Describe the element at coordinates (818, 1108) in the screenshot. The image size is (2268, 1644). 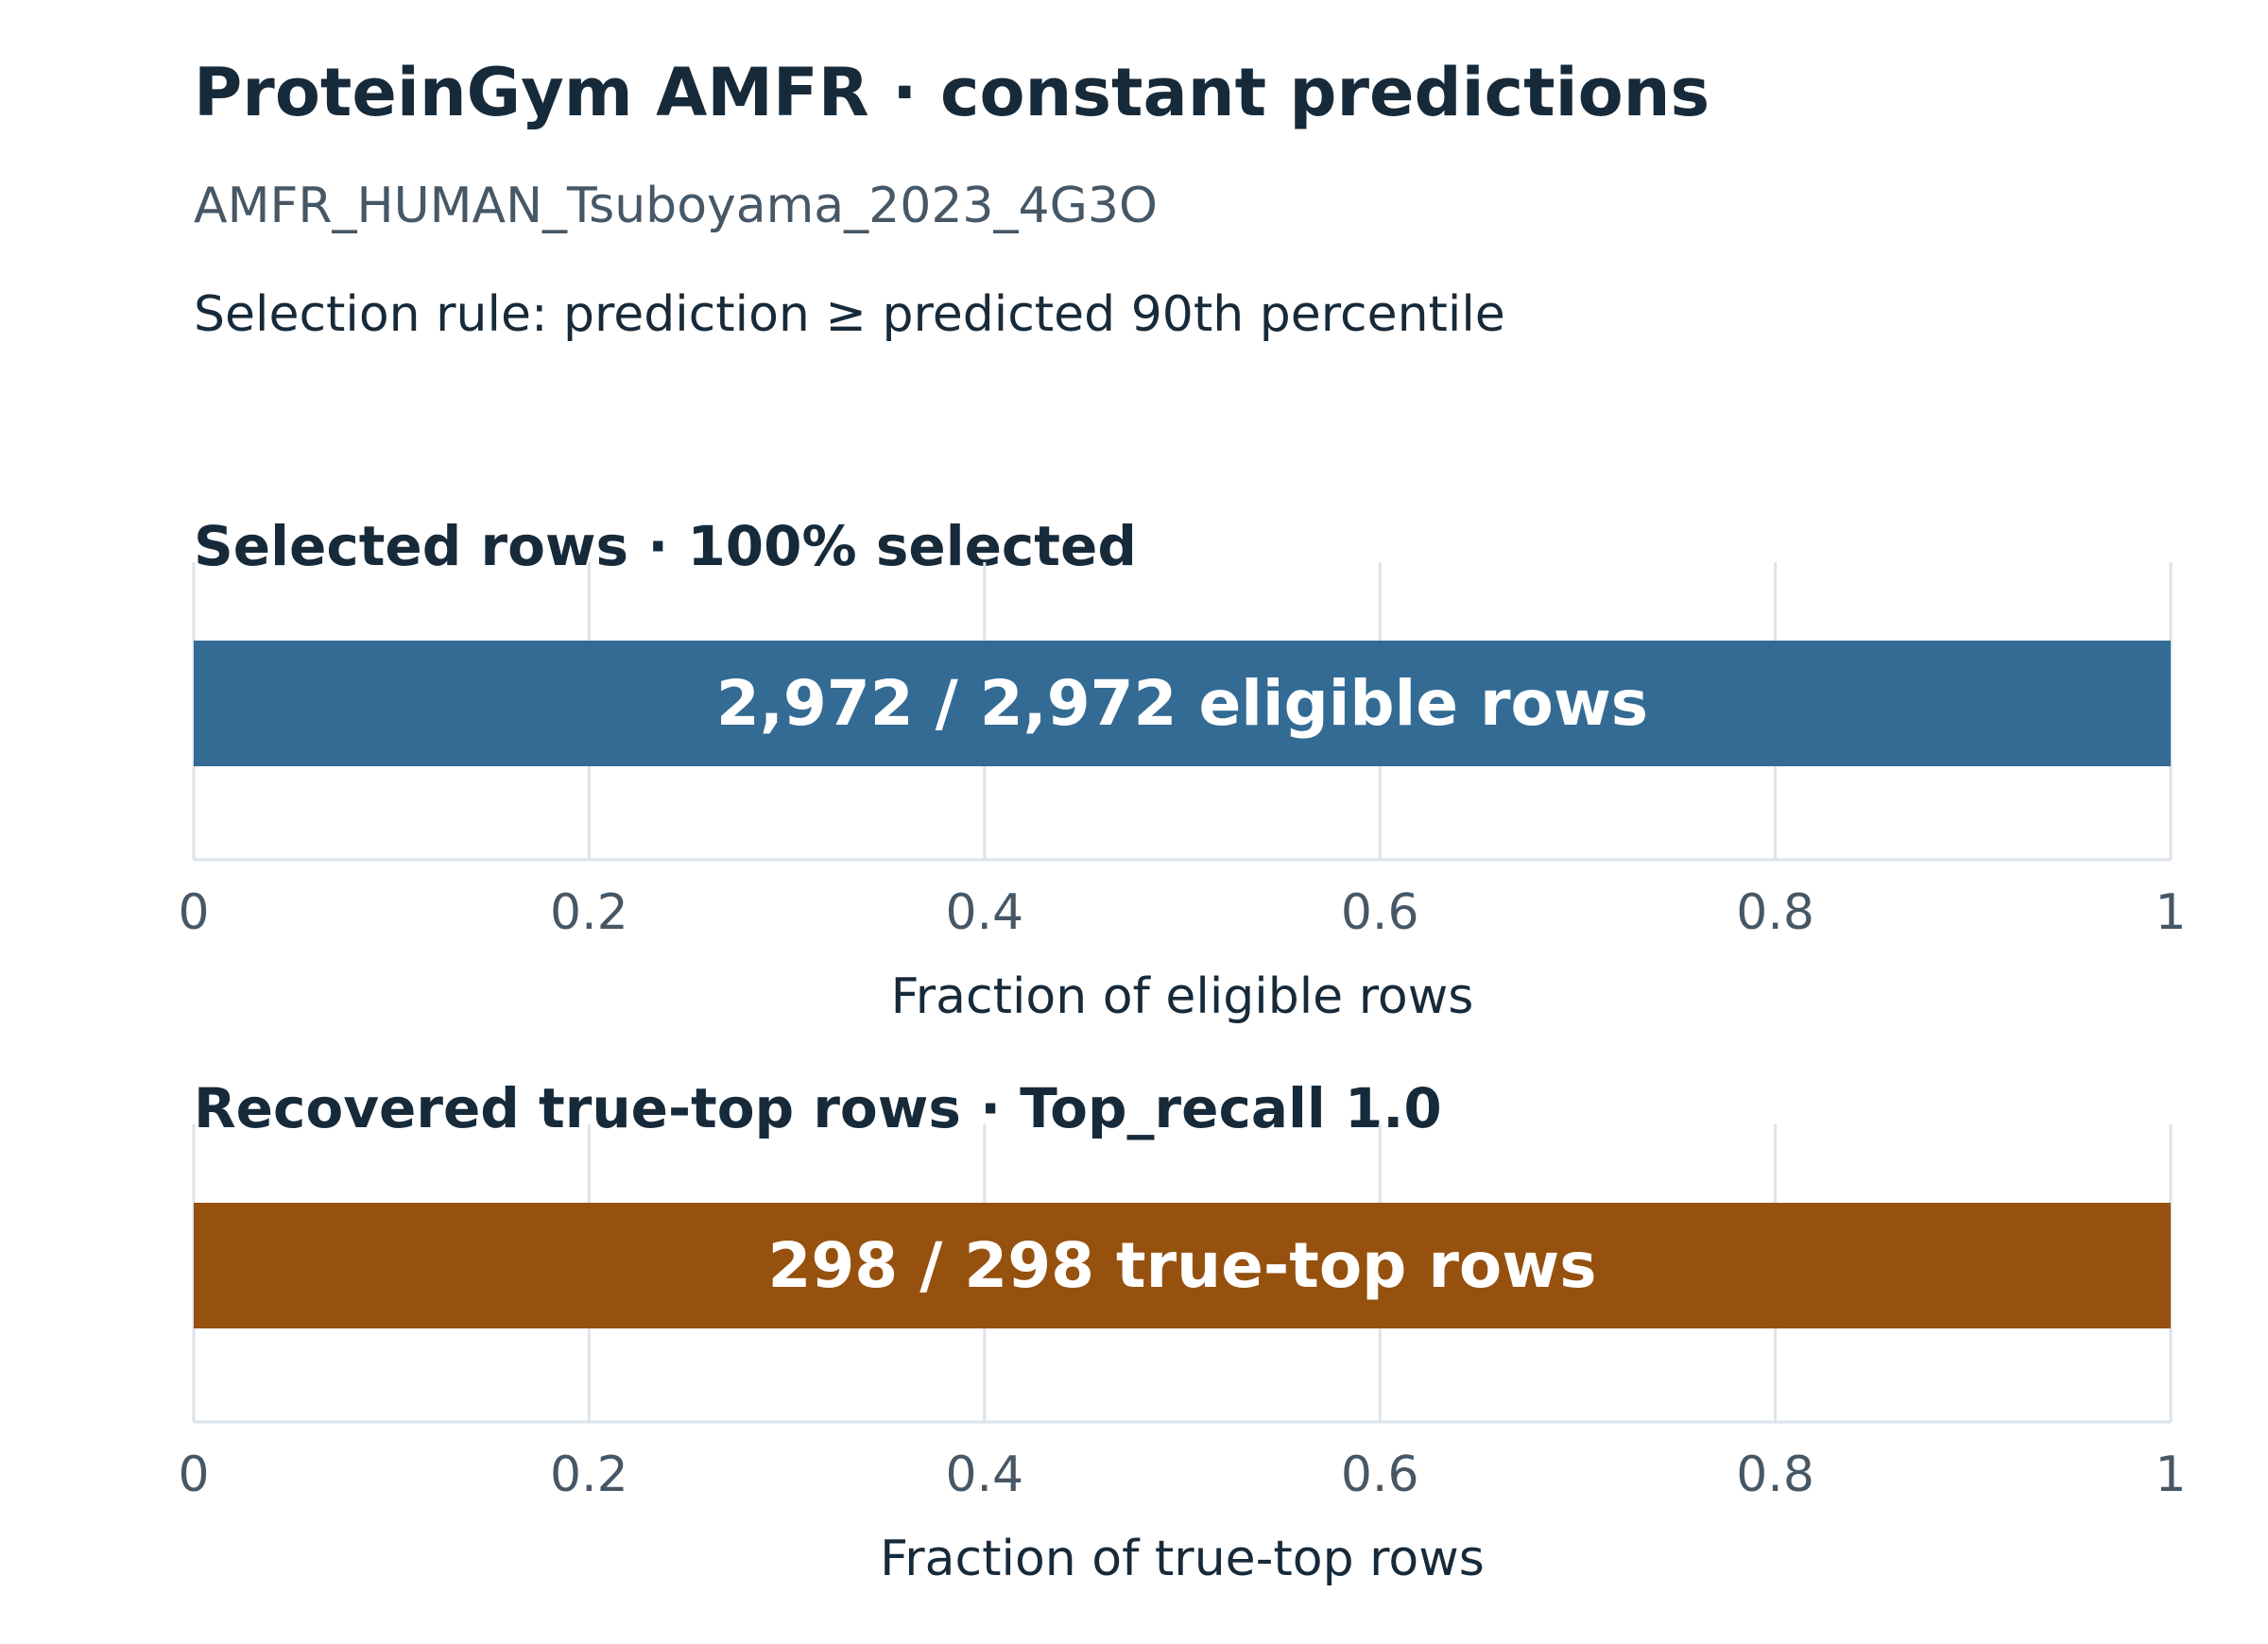
I see `panel-title: Recovered true-top rows · Top_recall 1.0` at that location.